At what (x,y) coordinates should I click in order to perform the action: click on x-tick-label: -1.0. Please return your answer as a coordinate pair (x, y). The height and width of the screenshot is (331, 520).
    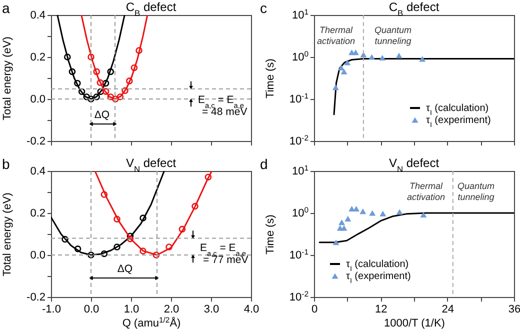
    Looking at the image, I should click on (51, 310).